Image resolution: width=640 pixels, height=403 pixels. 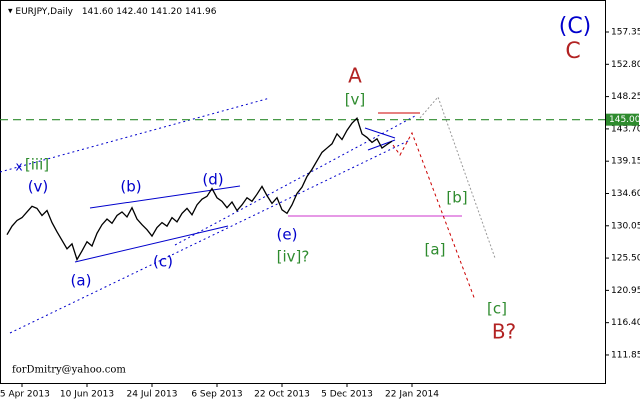 I want to click on level-label-box, so click(x=622, y=119).